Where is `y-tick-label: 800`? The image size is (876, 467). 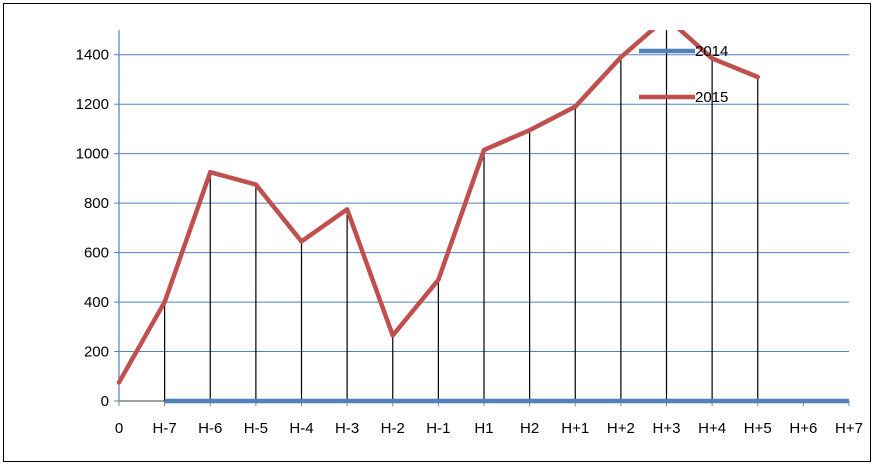 y-tick-label: 800 is located at coordinates (96, 203).